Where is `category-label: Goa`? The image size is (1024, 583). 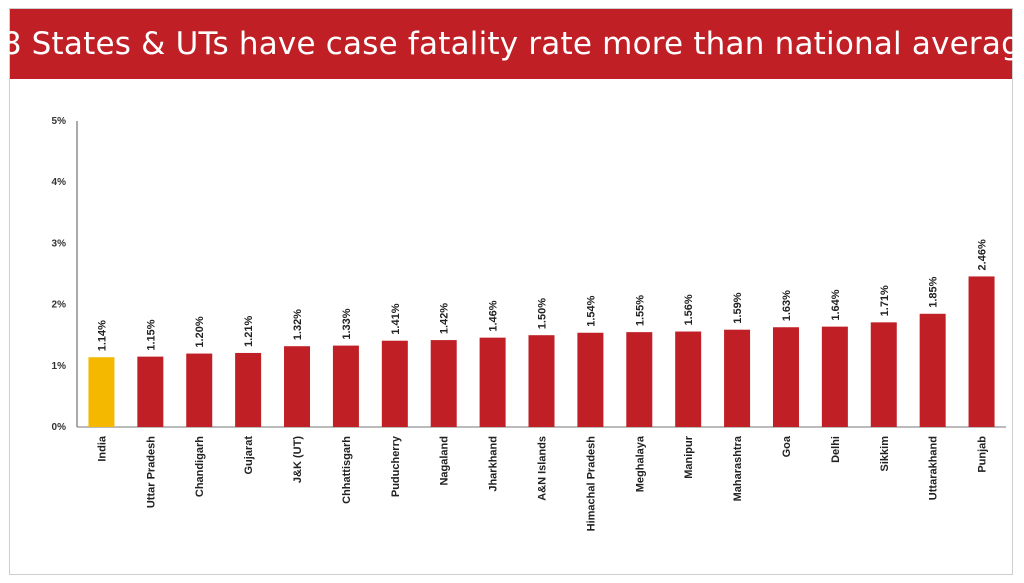 category-label: Goa is located at coordinates (787, 446).